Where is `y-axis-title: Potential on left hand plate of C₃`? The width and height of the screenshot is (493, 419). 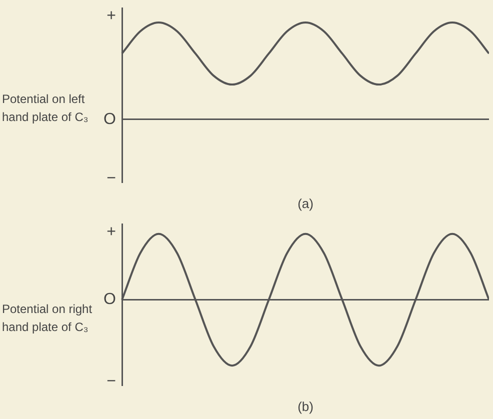 y-axis-title: Potential on left hand plate of C₃ is located at coordinates (45, 108).